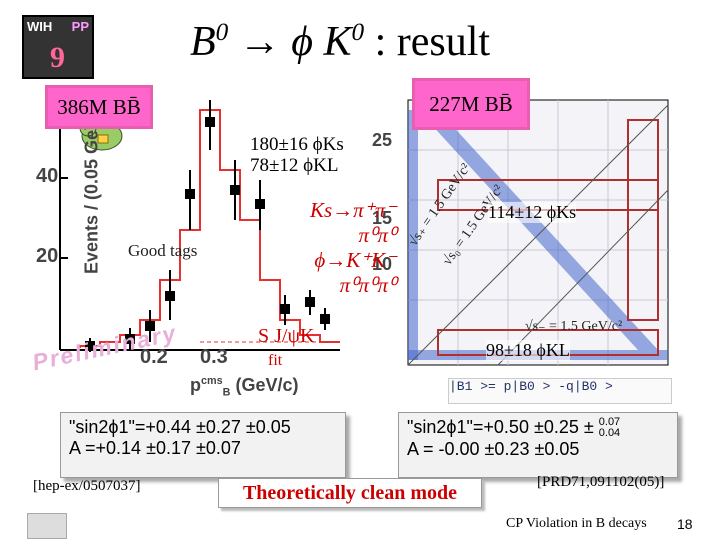 This screenshot has height=540, width=720. What do you see at coordinates (260, 42) in the screenshot?
I see `title-arrow: →` at bounding box center [260, 42].